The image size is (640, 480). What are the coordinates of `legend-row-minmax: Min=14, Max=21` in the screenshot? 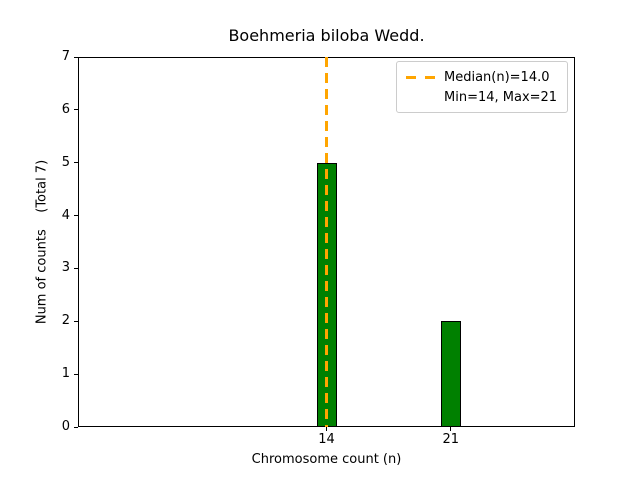 It's located at (482, 97).